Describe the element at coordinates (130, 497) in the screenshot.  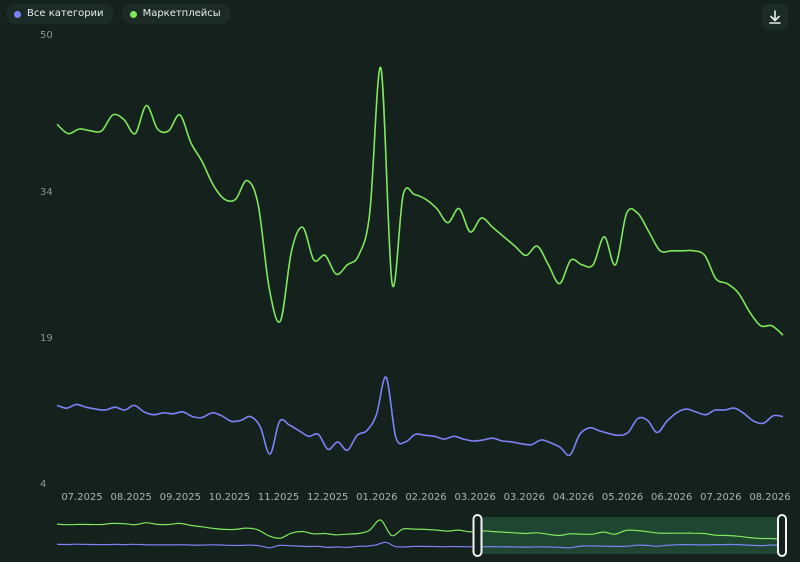
I see `x-tick-label: 08.2025` at that location.